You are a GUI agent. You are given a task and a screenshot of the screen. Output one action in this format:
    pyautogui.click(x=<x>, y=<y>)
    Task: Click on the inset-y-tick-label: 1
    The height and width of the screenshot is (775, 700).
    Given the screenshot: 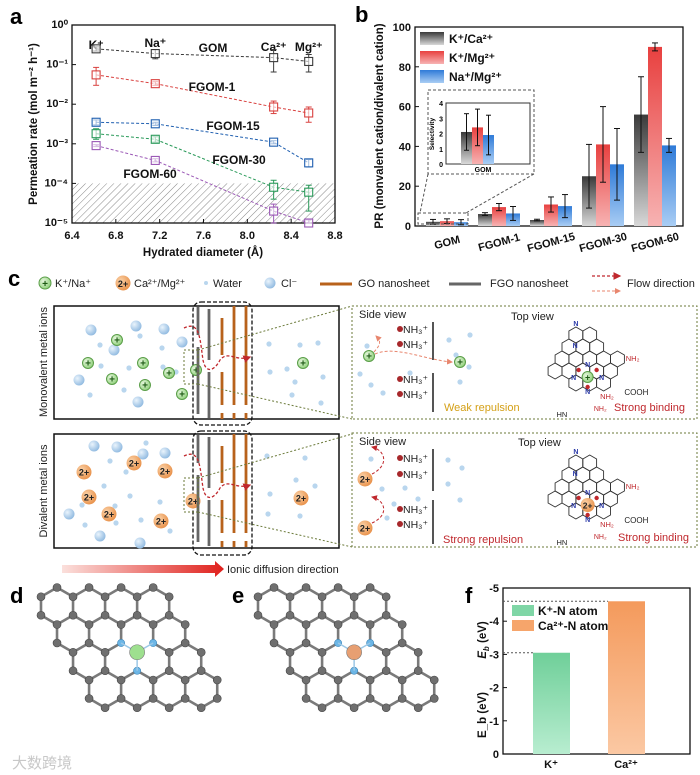 What is the action you would take?
    pyautogui.click(x=441, y=150)
    